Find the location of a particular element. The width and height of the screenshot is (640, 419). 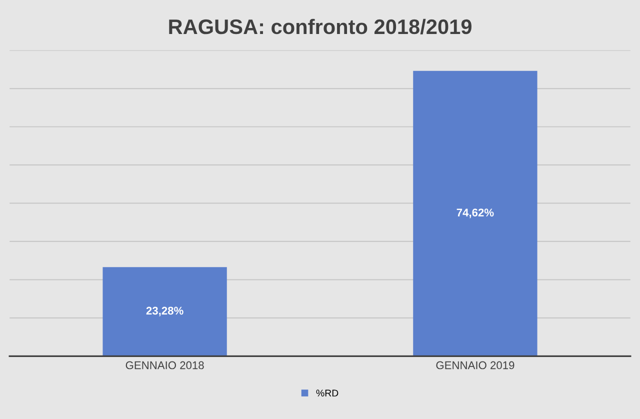

legend-label: %RD is located at coordinates (327, 393).